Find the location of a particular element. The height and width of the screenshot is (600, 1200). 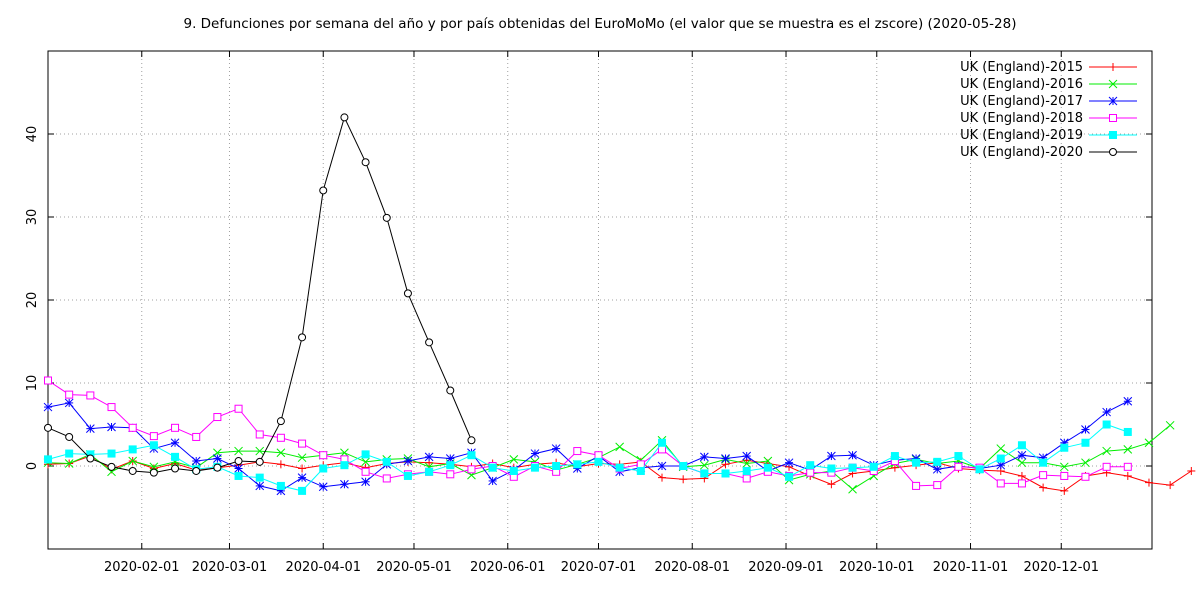

legend-entry: UK (England)-2019 is located at coordinates (1048, 135).